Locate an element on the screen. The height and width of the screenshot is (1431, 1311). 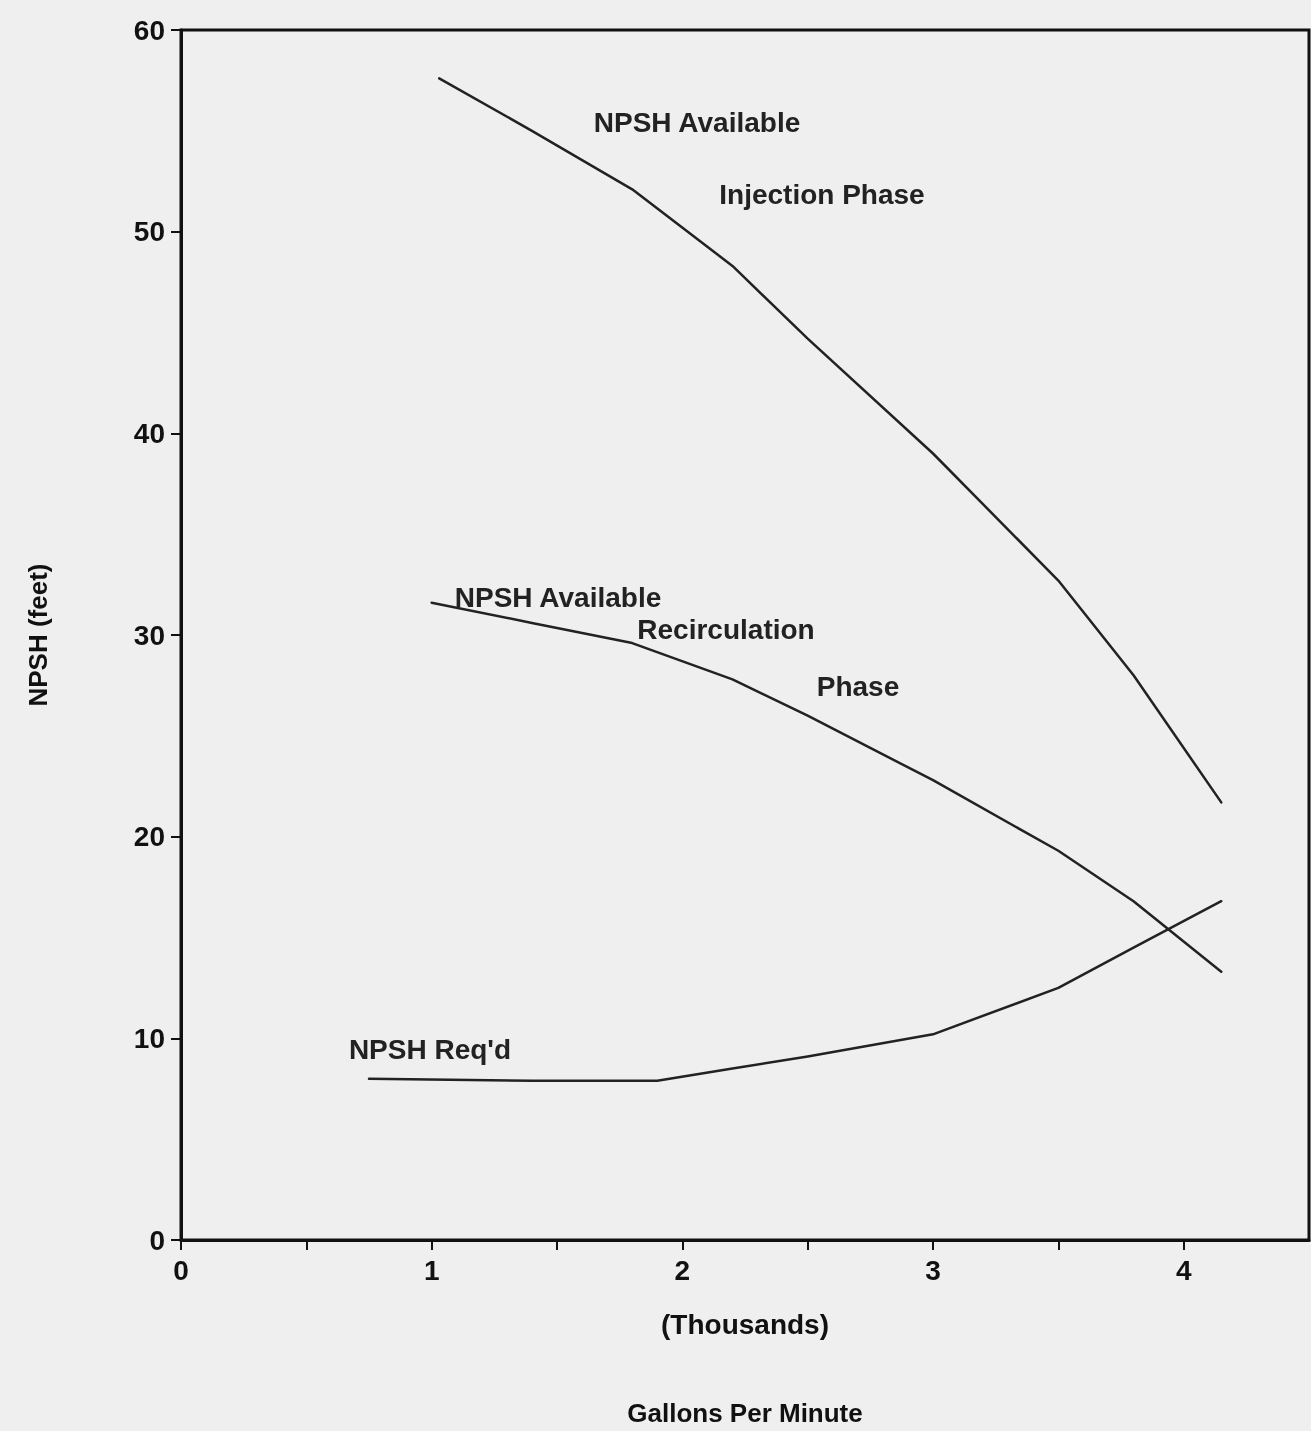
y-axis-title: NPSH (feet) is located at coordinates (38, 635).